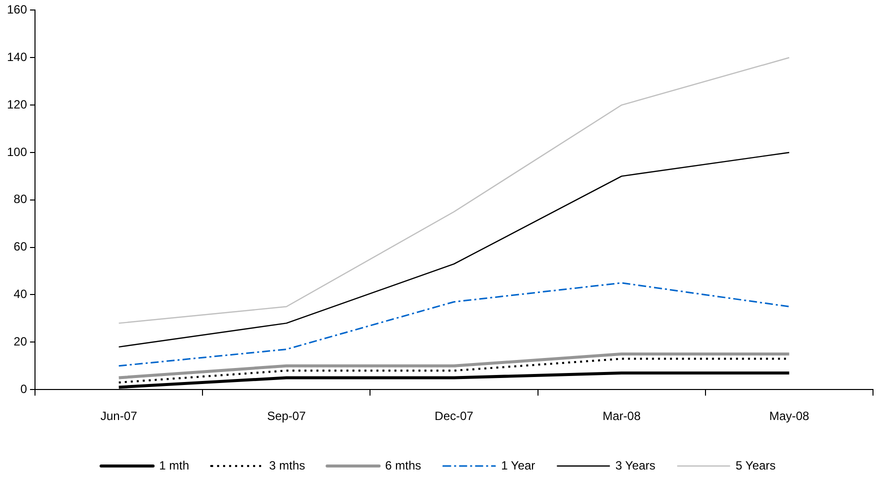  Describe the element at coordinates (756, 465) in the screenshot. I see `legend-label: 5 Years` at that location.